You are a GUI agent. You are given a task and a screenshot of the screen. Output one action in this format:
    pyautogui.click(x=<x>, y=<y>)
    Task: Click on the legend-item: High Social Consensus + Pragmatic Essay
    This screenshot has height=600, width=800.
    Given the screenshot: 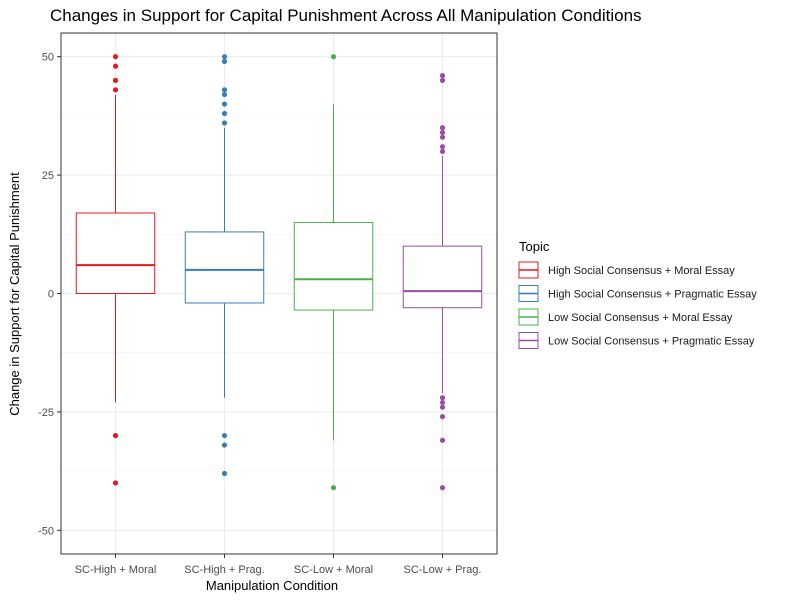 What is the action you would take?
    pyautogui.click(x=637, y=293)
    